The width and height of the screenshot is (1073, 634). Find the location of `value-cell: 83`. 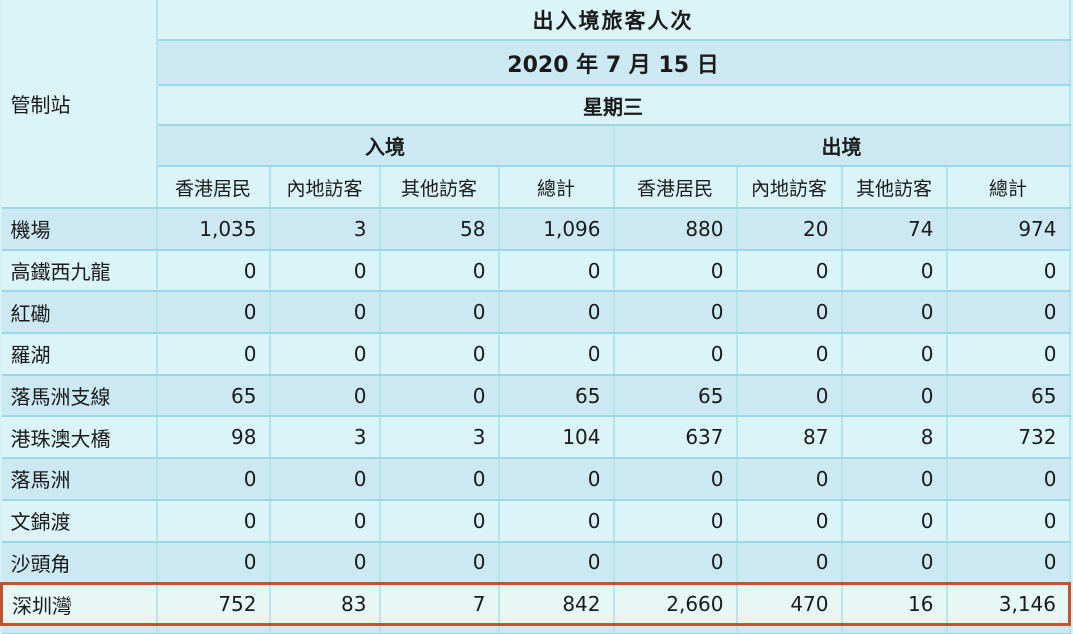

value-cell: 83 is located at coordinates (324, 604).